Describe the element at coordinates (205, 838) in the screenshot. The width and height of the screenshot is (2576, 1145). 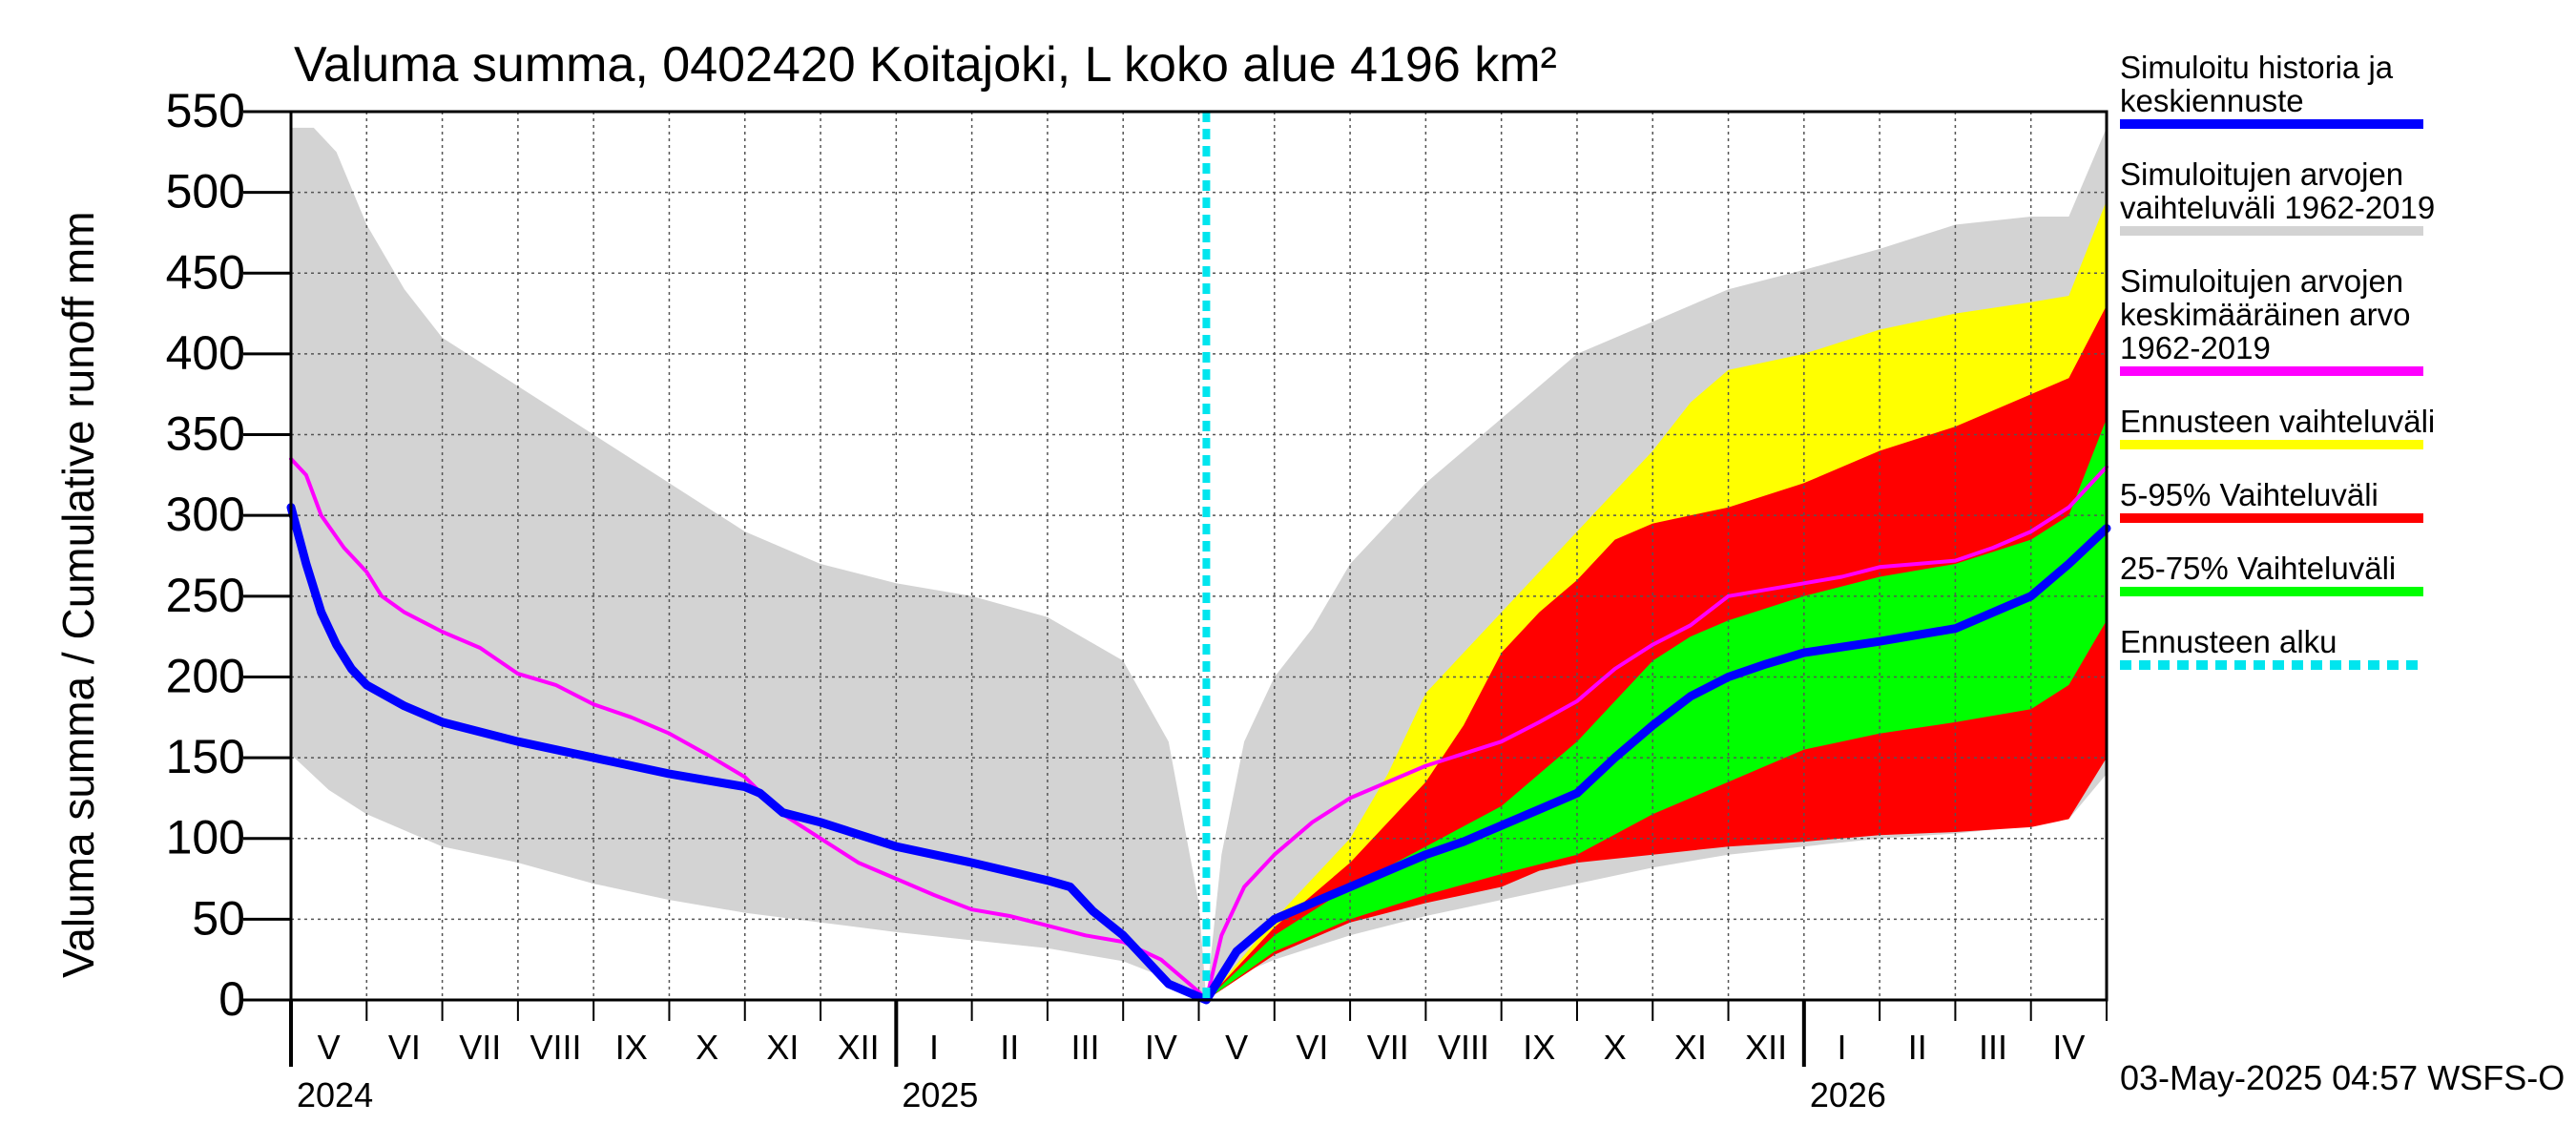
I see `y-tick-label: 100` at that location.